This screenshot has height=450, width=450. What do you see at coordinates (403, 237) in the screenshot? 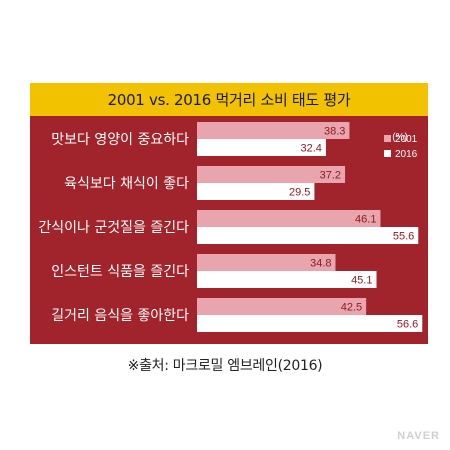
I see `data-label: 55.6` at bounding box center [403, 237].